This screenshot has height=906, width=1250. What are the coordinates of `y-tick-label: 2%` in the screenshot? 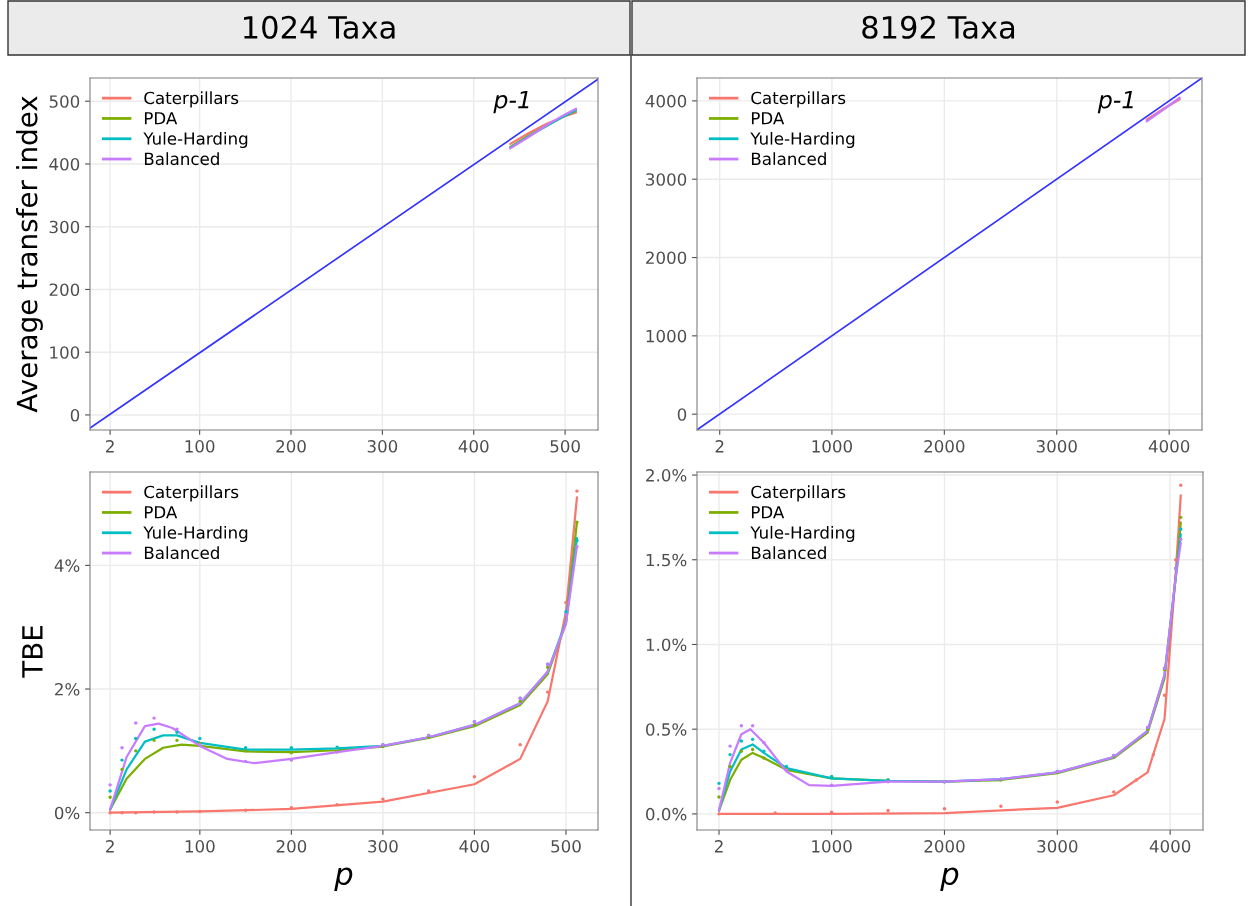 It's located at (67, 689).